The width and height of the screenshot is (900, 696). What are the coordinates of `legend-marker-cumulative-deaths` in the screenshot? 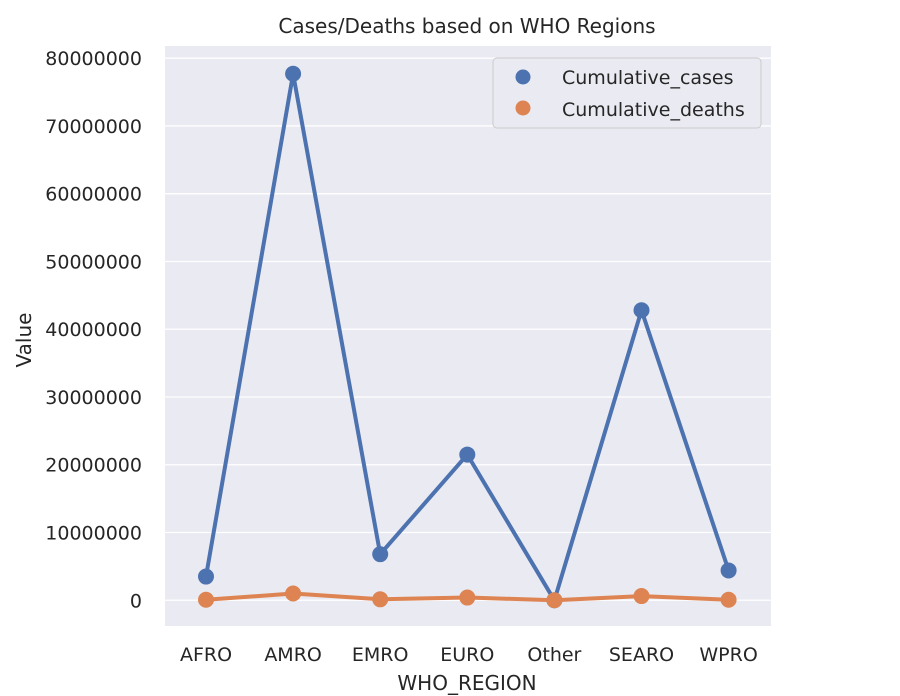 It's located at (523, 108).